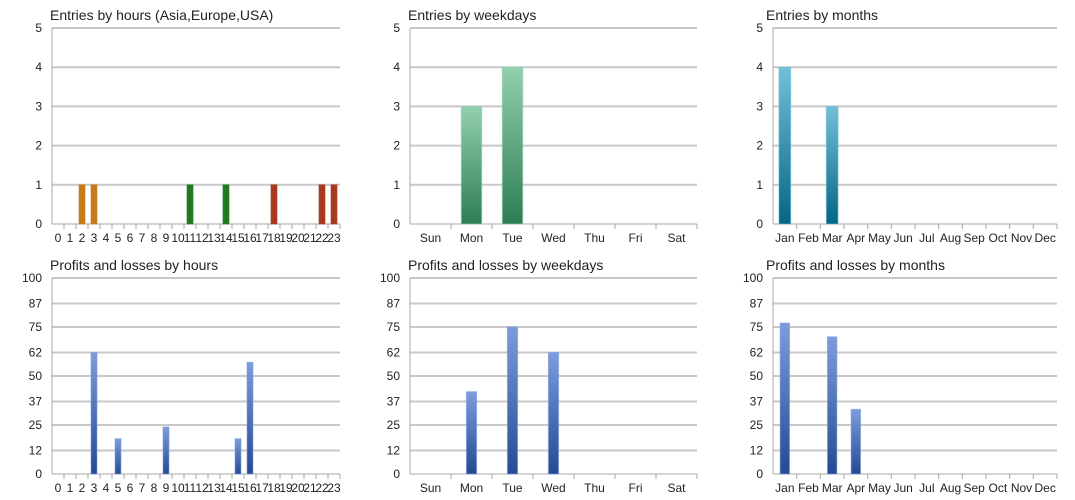  Describe the element at coordinates (1021, 238) in the screenshot. I see `x-tick-label: Nov` at that location.